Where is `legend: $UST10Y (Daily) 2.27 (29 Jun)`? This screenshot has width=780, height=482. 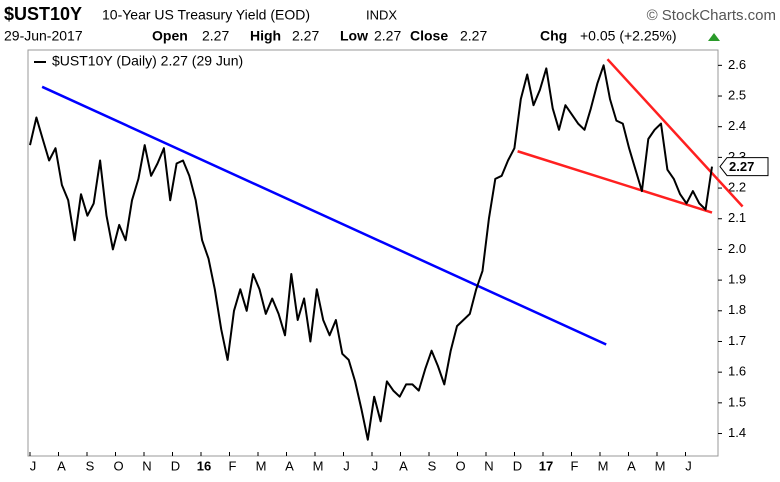 legend: $UST10Y (Daily) 2.27 (29 Jun) is located at coordinates (147, 61).